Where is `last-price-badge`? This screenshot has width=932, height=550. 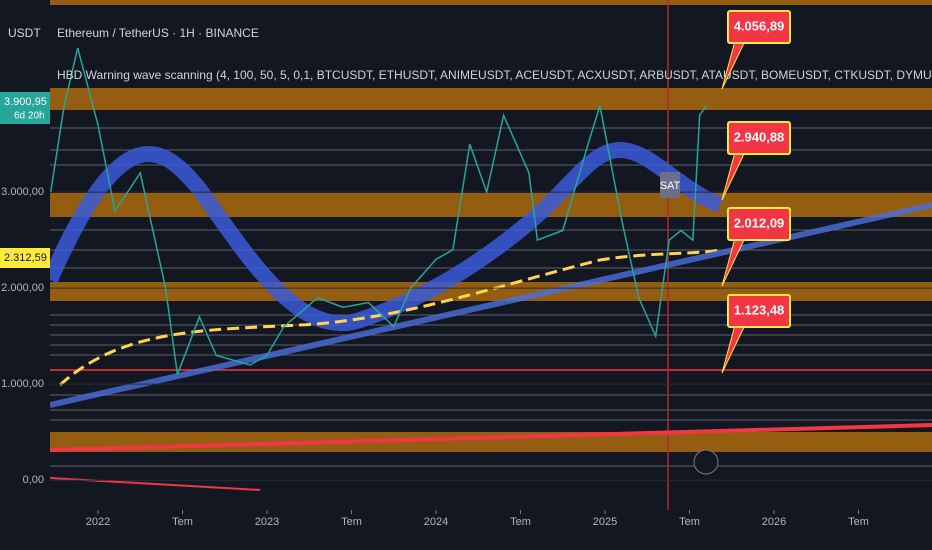 last-price-badge is located at coordinates (25, 108).